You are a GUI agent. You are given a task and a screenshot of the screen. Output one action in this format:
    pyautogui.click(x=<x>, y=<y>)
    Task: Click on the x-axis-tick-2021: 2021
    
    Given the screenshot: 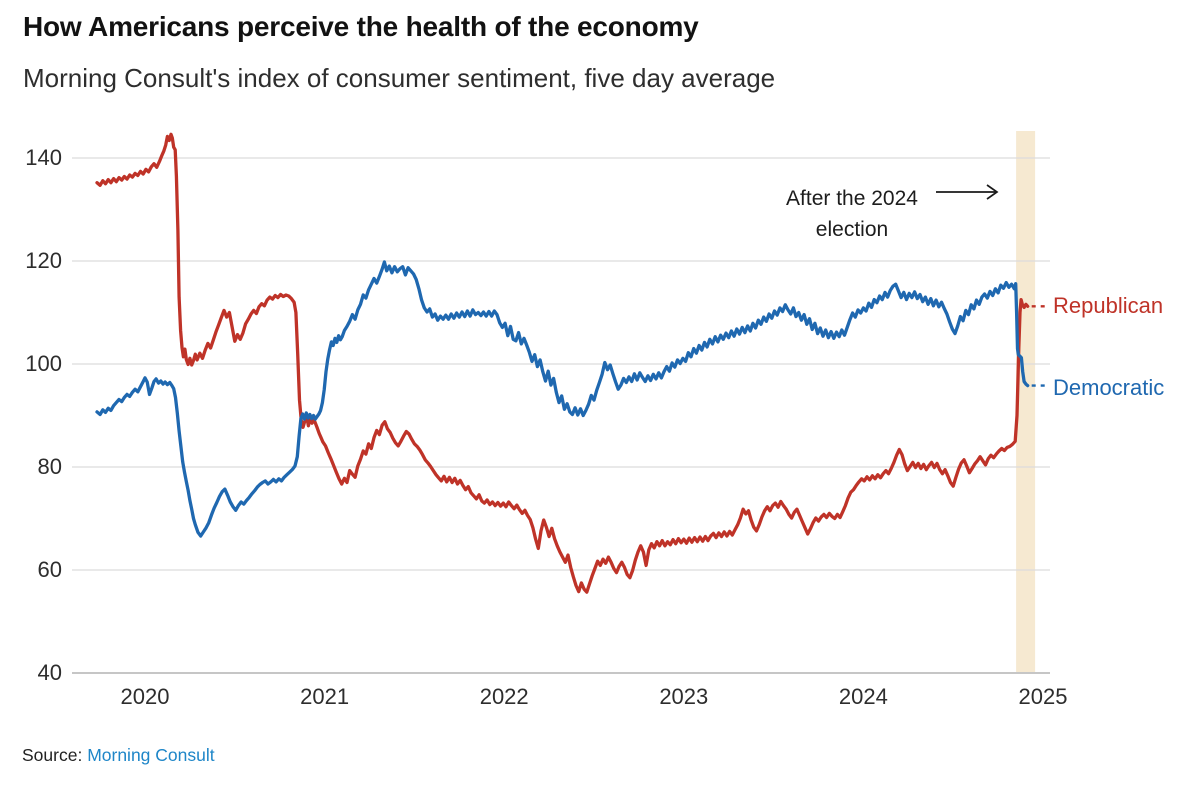 What is the action you would take?
    pyautogui.click(x=325, y=696)
    